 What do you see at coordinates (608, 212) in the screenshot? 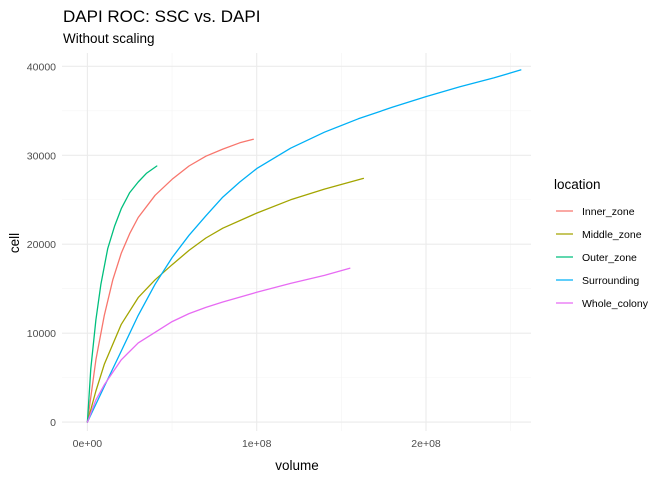
I see `legend-label: Inner_zone` at bounding box center [608, 212].